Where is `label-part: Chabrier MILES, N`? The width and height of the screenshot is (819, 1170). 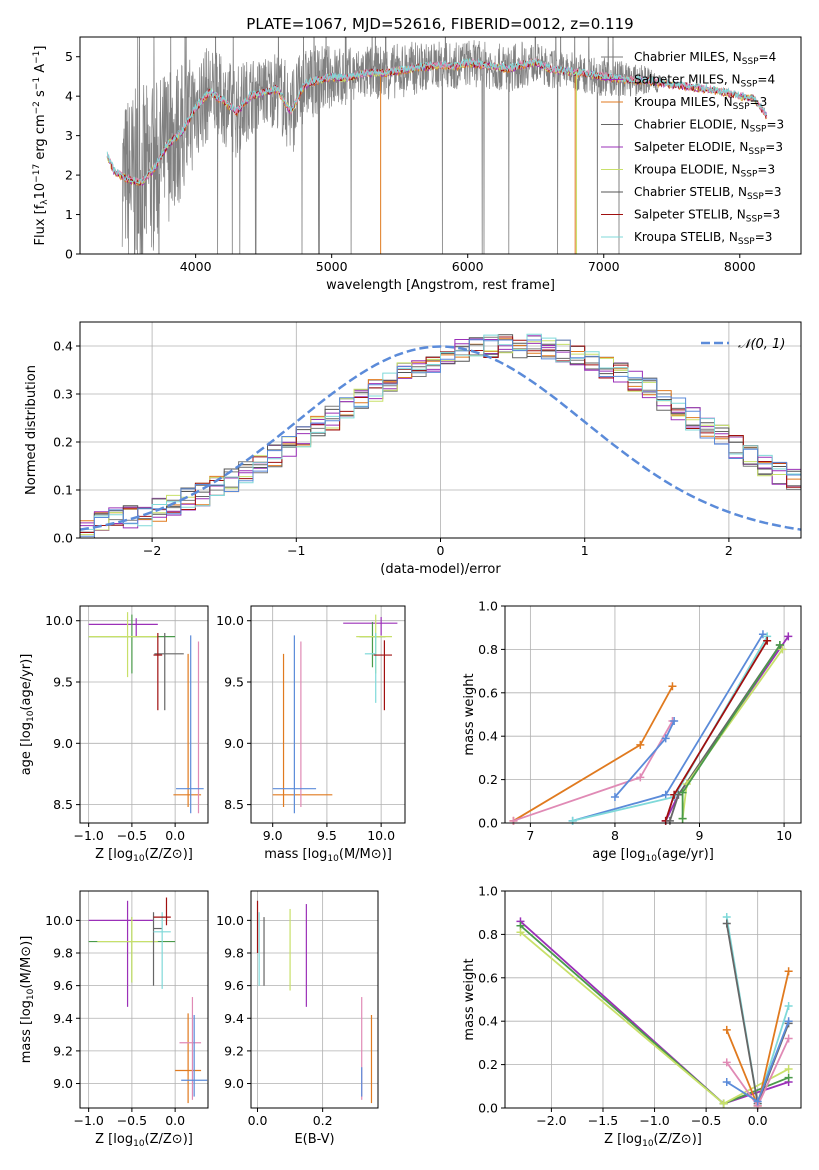
label-part: Chabrier MILES, N is located at coordinates (688, 57).